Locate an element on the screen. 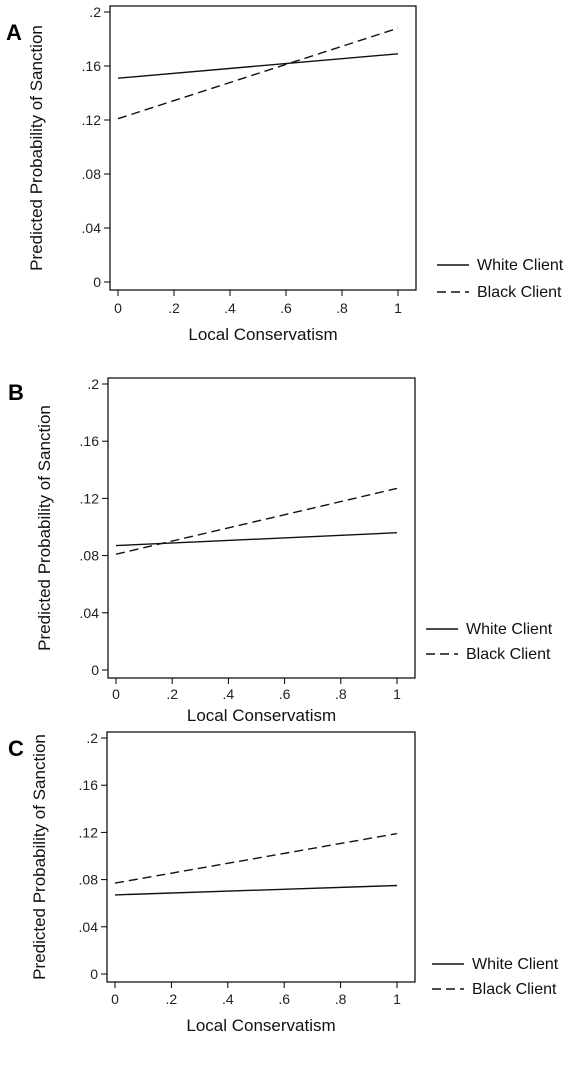 Image resolution: width=587 pixels, height=1092 pixels. panel-label: C is located at coordinates (16, 748).